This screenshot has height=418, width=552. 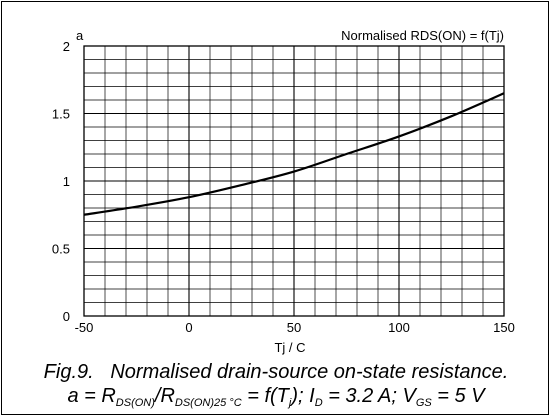 I want to click on x-axis-label: Tj / C, so click(x=289, y=347).